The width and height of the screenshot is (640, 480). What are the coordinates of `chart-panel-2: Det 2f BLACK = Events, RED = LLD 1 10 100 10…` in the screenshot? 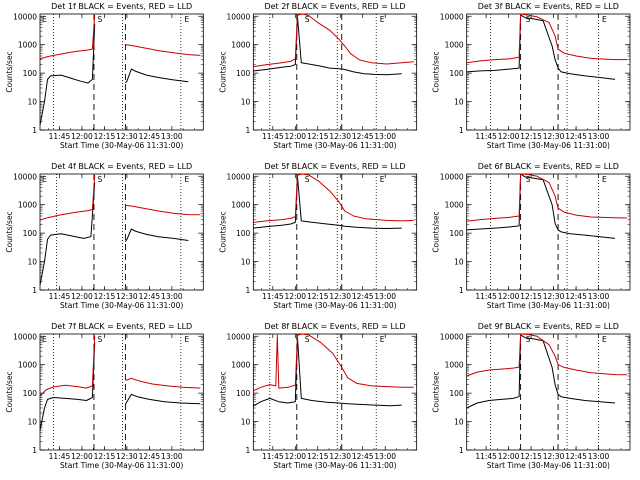 It's located at (318, 76).